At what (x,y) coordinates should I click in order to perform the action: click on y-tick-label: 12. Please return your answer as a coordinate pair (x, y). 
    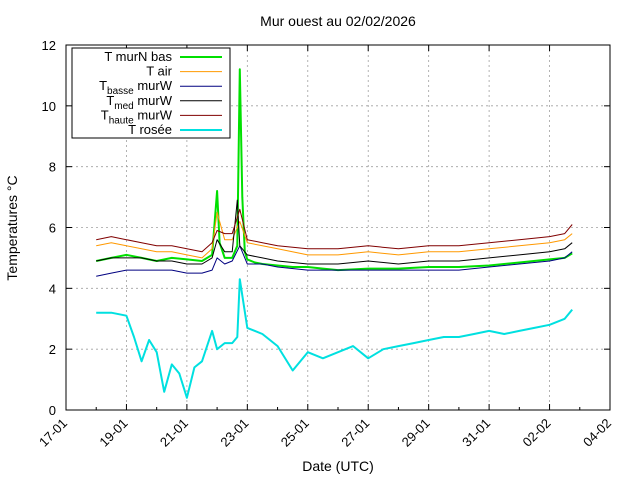
    Looking at the image, I should click on (49, 45).